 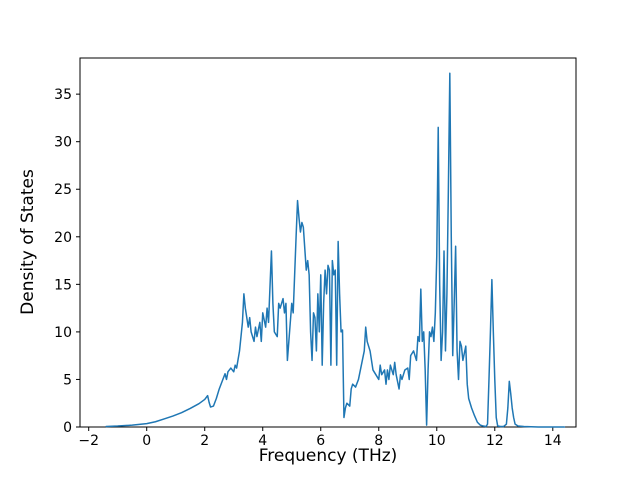 I want to click on y-tick-label: 35, so click(x=63, y=95).